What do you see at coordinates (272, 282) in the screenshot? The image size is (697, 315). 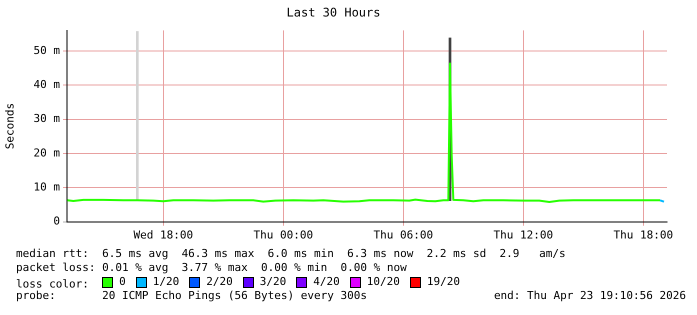 I see `legend-label: 3/20` at bounding box center [272, 282].